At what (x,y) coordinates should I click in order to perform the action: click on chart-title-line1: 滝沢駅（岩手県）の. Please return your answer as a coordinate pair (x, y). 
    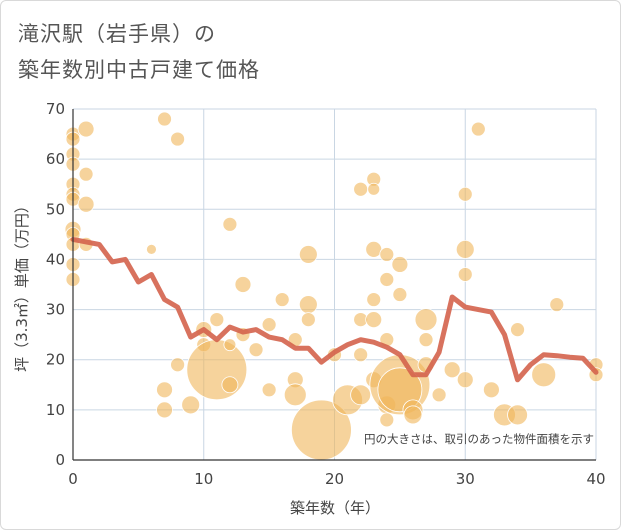
    Looking at the image, I should click on (117, 34).